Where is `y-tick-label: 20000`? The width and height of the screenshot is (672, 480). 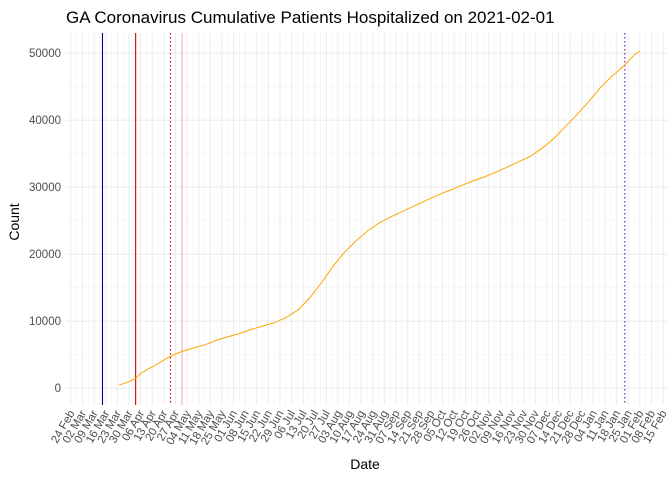 y-tick-label: 20000 is located at coordinates (45, 255).